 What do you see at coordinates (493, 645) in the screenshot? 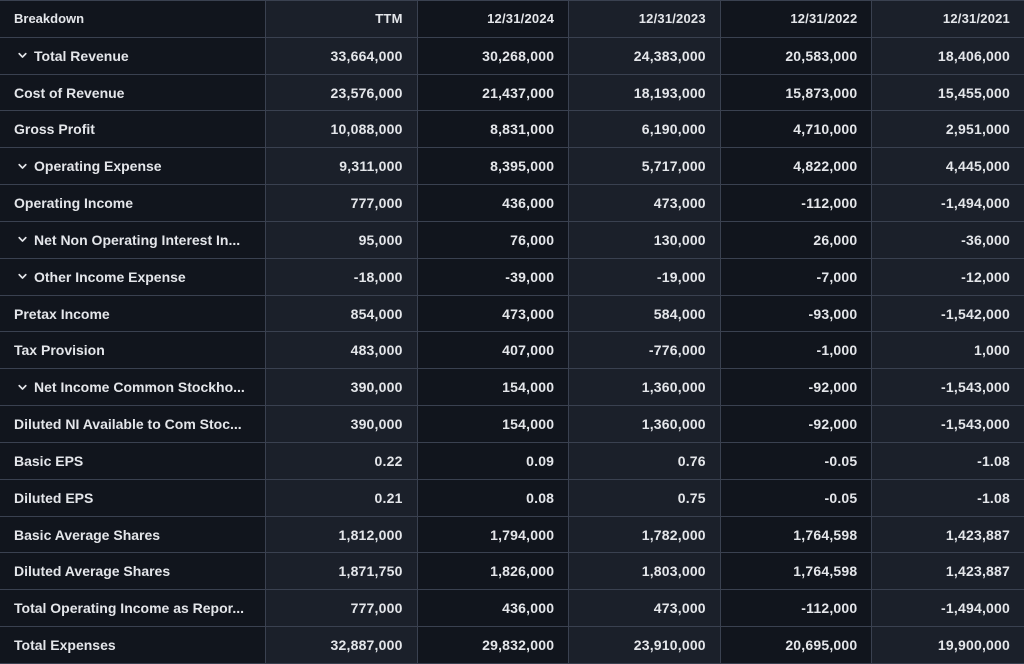
I see `value-cell: 29,832,000` at bounding box center [493, 645].